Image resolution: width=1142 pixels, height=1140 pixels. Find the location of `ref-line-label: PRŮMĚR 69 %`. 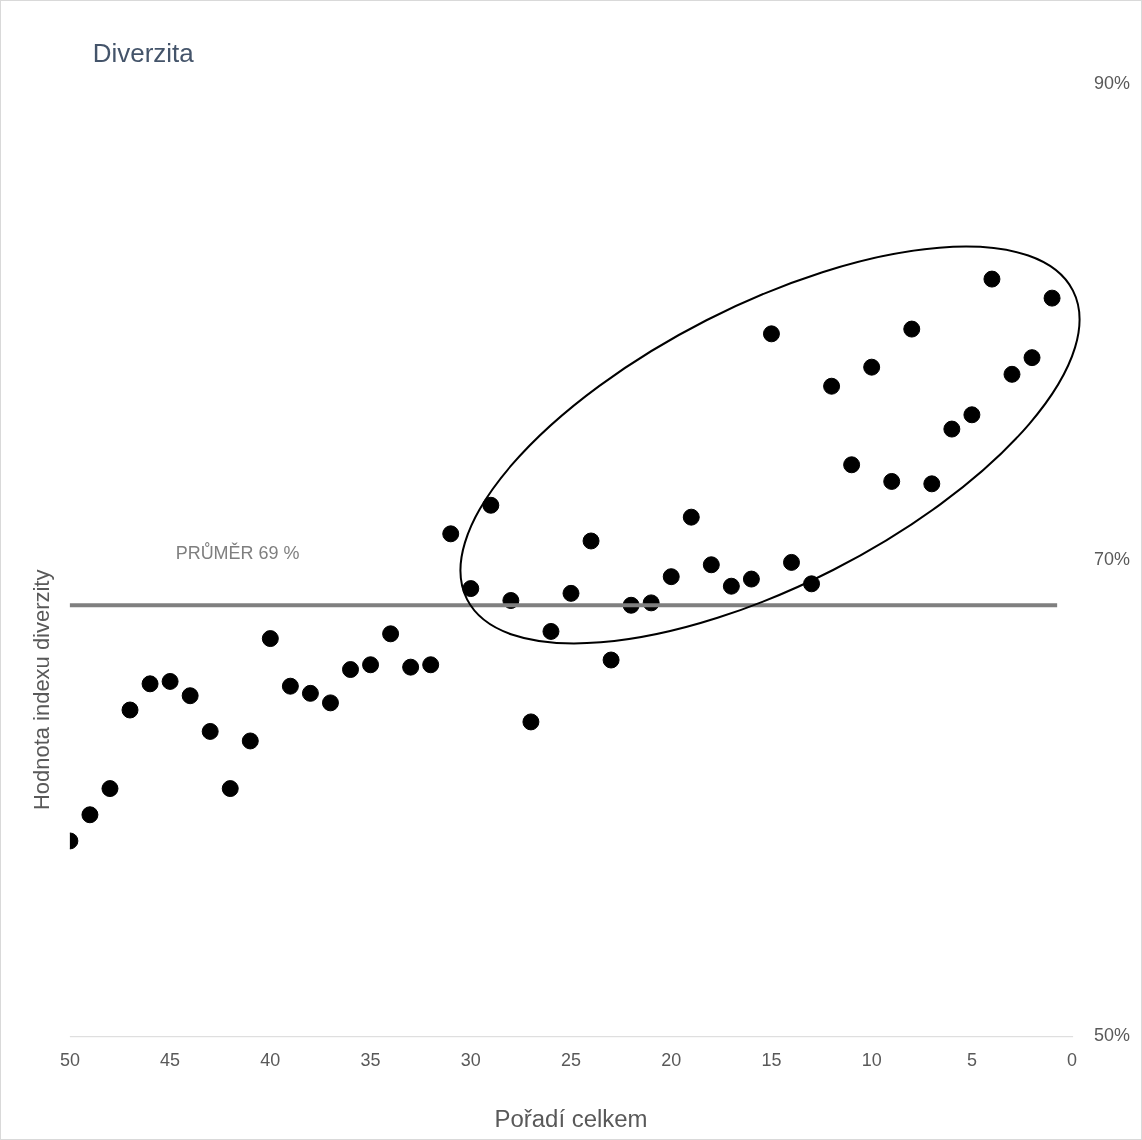

ref-line-label: PRŮMĚR 69 % is located at coordinates (237, 553).